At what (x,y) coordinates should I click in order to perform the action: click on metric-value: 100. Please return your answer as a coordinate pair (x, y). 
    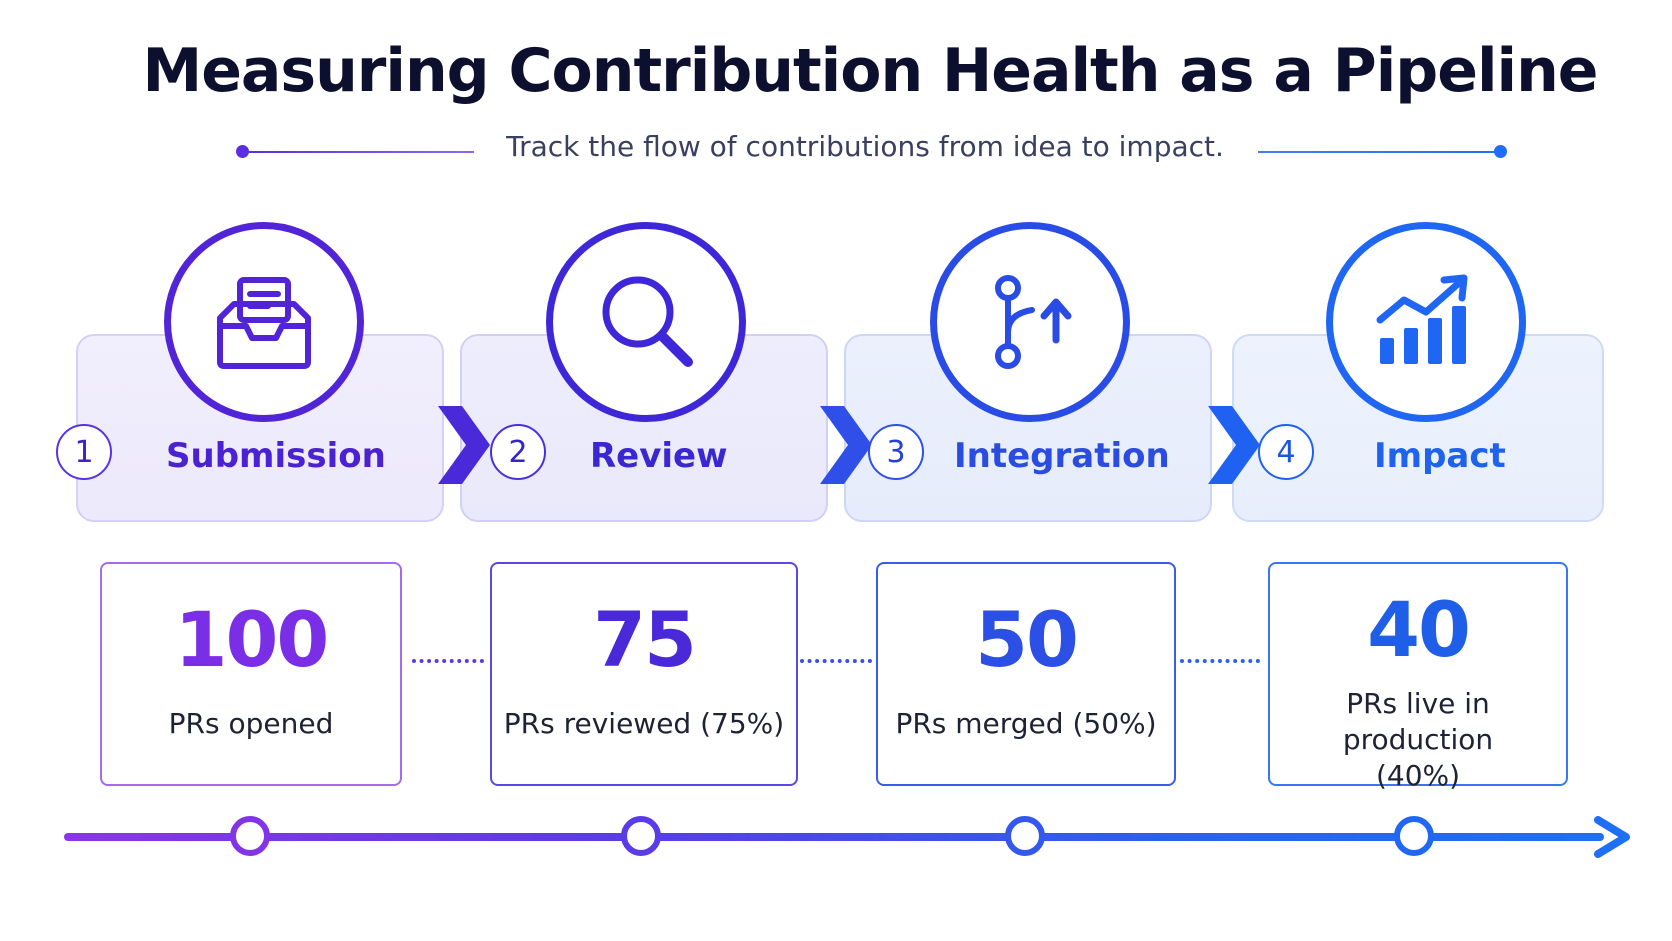
    Looking at the image, I should click on (252, 639).